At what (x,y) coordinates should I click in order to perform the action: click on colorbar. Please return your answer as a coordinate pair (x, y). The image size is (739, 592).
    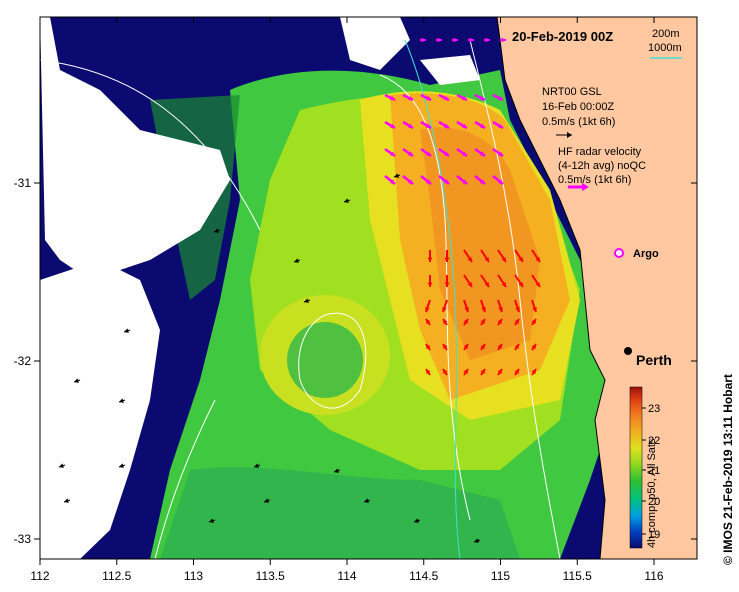
    Looking at the image, I should click on (636, 467).